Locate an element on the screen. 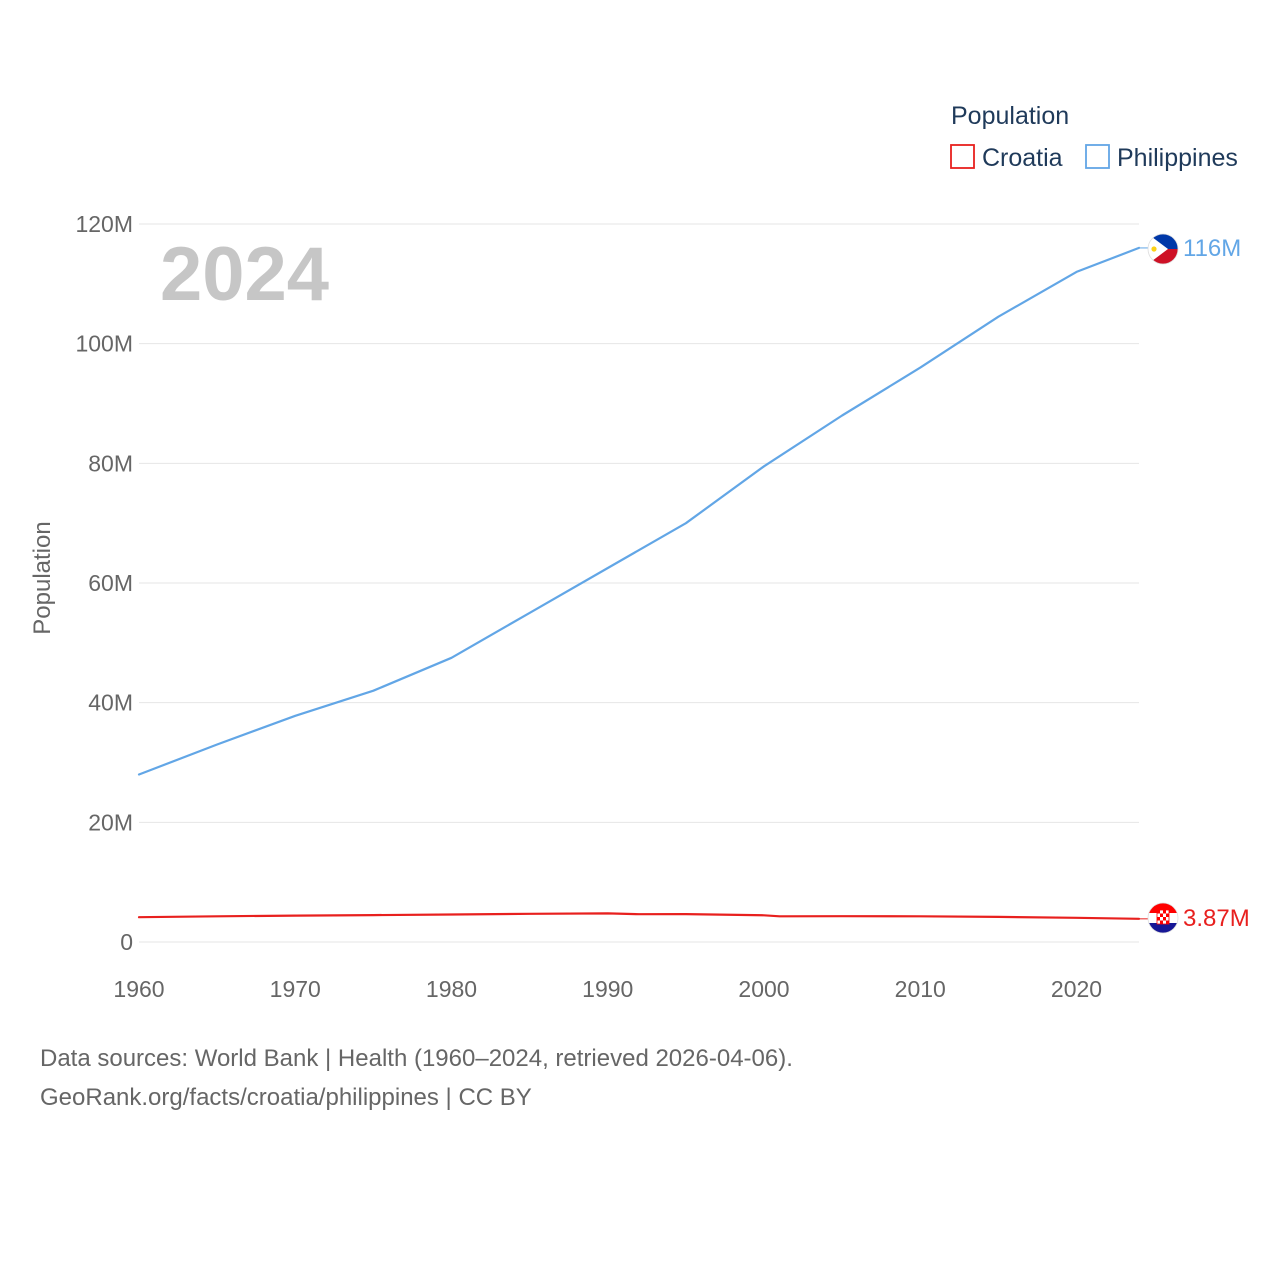 This screenshot has height=1280, width=1280. x-tick-label: 1970 is located at coordinates (295, 989).